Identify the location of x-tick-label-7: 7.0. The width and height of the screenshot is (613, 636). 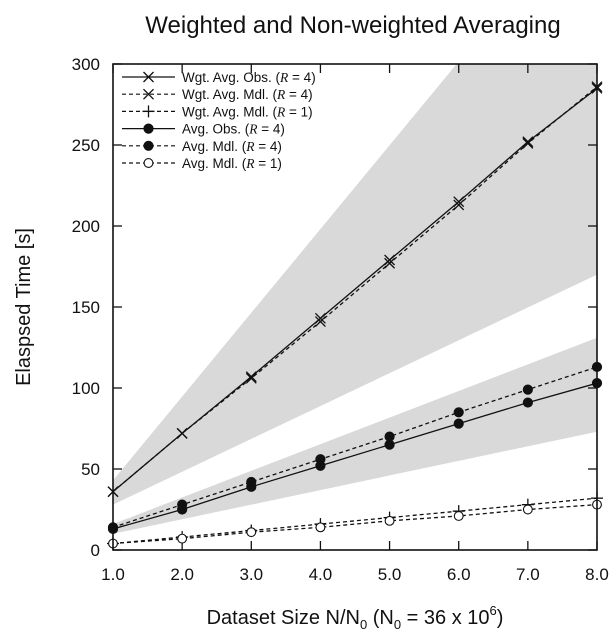
(528, 574).